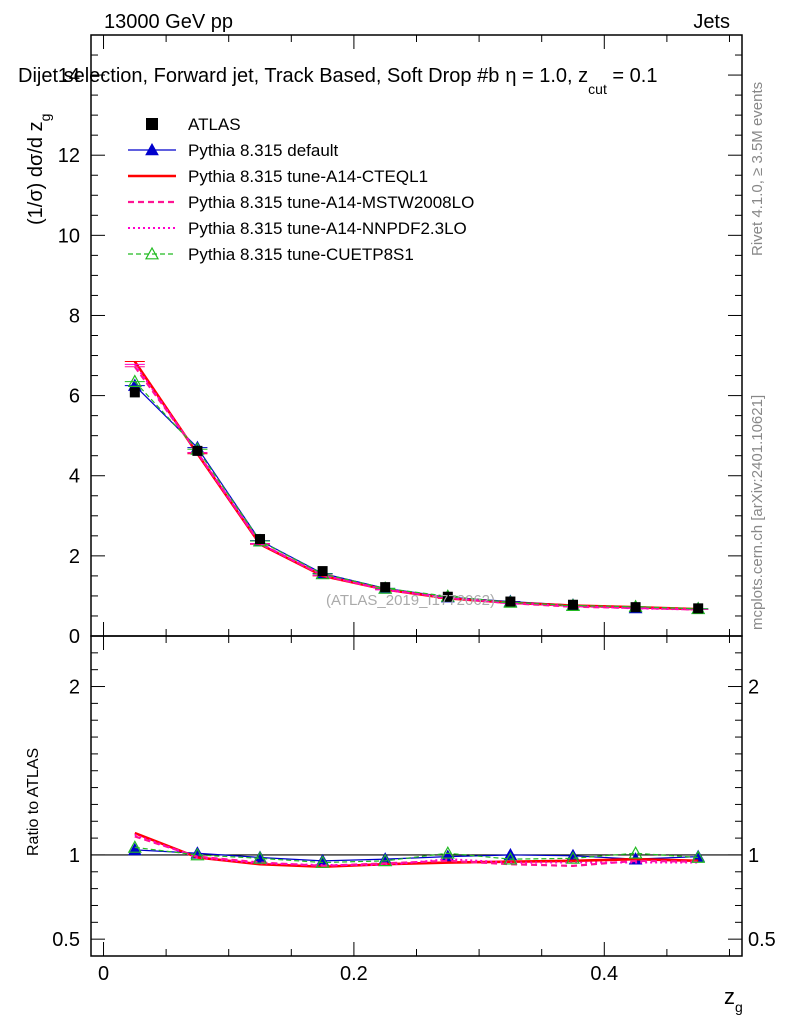 This screenshot has width=786, height=1024. I want to click on x-axis-label-sub: g, so click(739, 1007).